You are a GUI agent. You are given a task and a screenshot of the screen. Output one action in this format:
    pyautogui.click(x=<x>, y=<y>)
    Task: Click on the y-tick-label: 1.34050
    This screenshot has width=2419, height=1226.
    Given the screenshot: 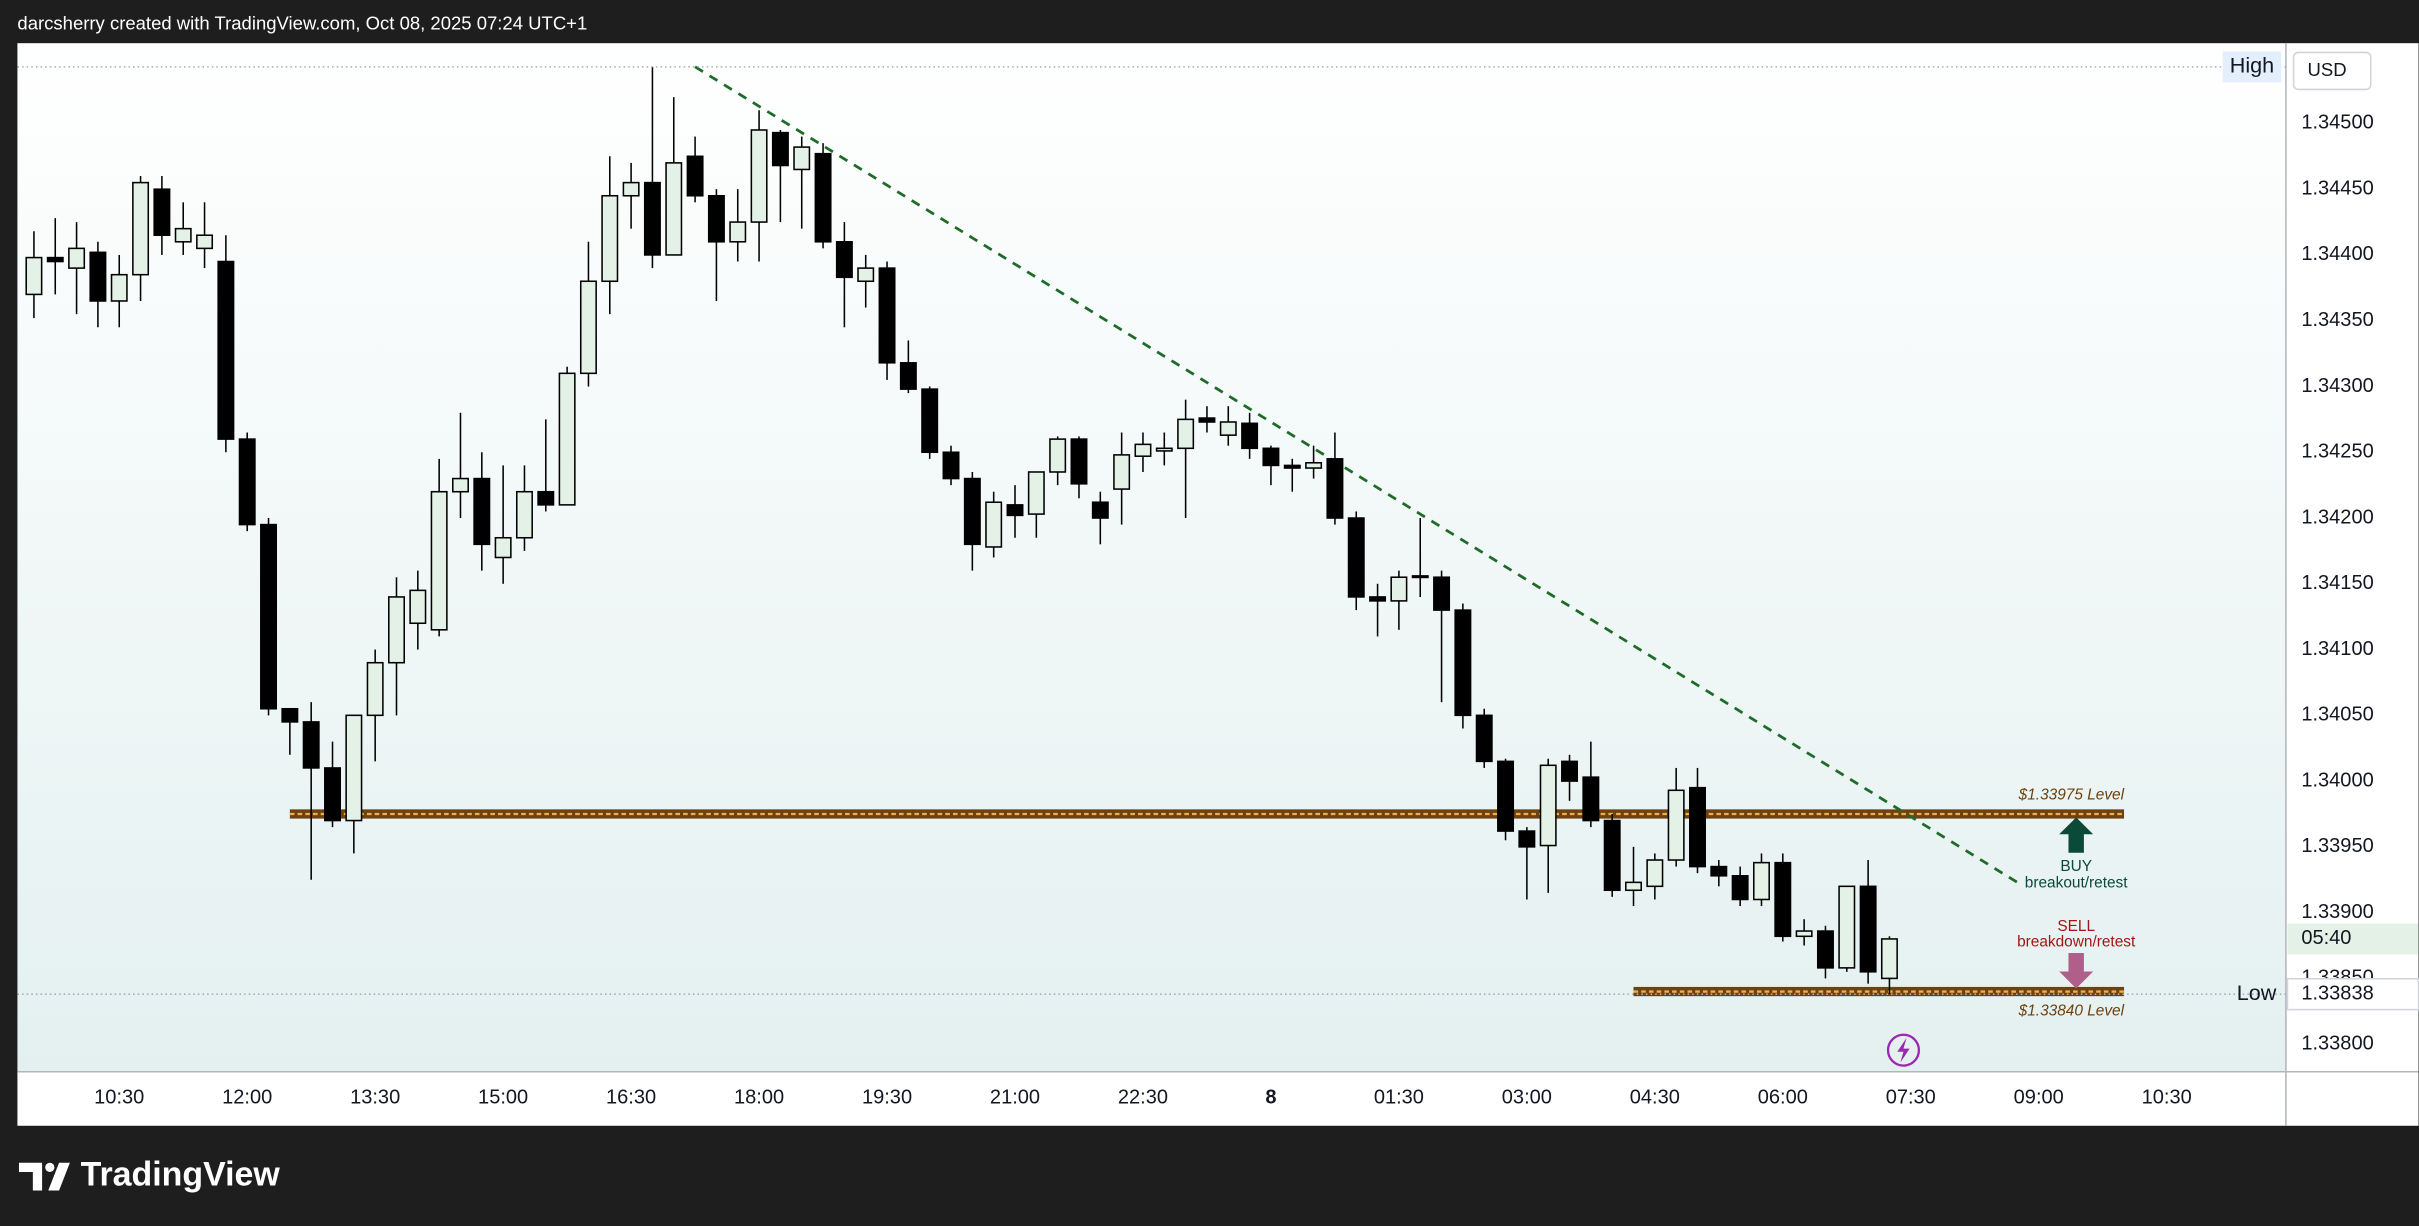 What is the action you would take?
    pyautogui.click(x=2337, y=715)
    